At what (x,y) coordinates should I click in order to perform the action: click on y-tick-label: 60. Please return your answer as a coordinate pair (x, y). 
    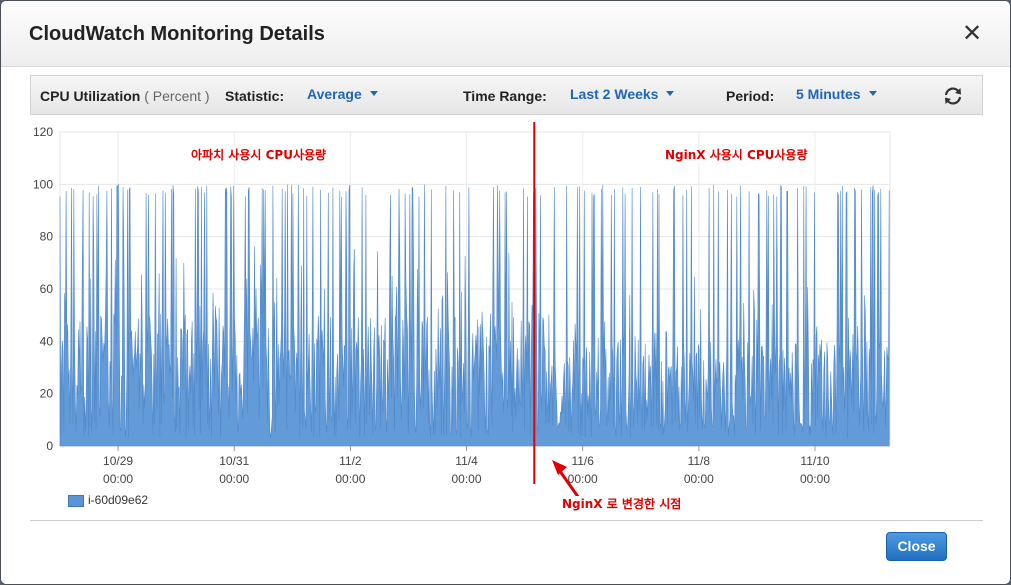
    Looking at the image, I should click on (47, 289).